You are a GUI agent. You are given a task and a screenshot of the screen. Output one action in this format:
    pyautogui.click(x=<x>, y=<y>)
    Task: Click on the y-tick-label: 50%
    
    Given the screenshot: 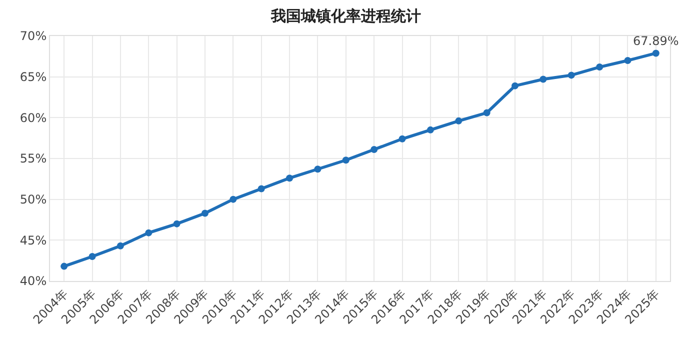 What is the action you would take?
    pyautogui.click(x=33, y=199)
    